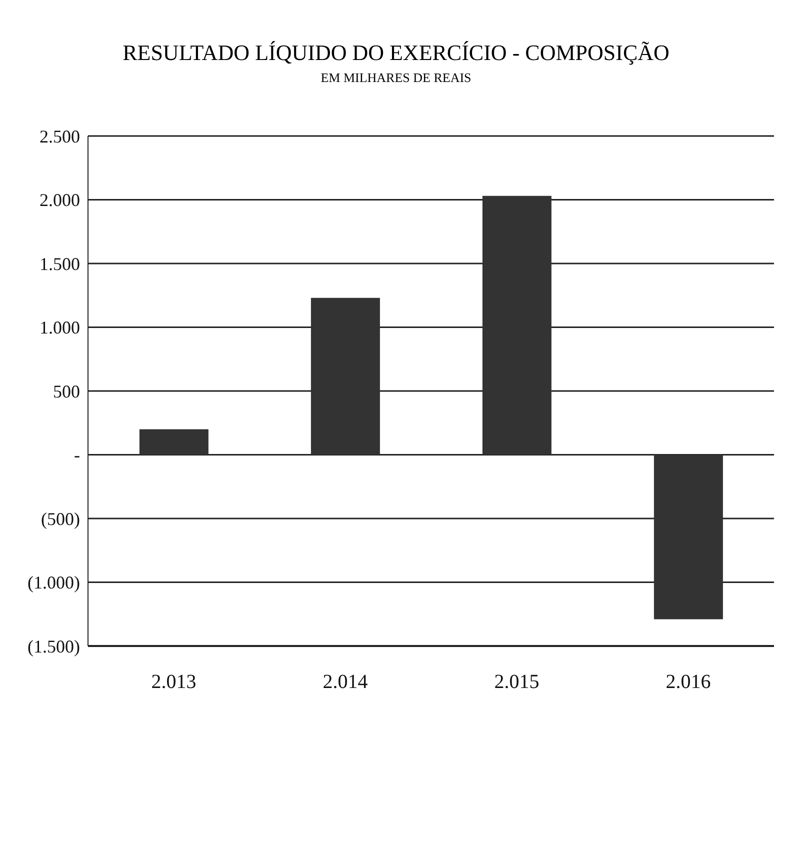 This screenshot has width=792, height=852. What do you see at coordinates (54, 582) in the screenshot?
I see `y-tick-label: (1.000)` at bounding box center [54, 582].